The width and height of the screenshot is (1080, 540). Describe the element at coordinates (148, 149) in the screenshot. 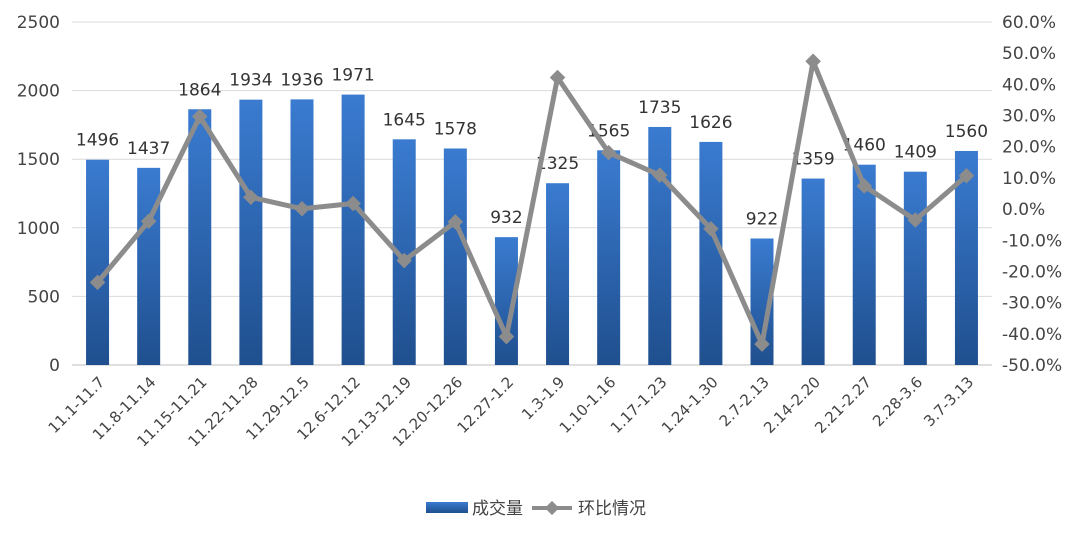

I see `bar-value-label: 1437` at that location.